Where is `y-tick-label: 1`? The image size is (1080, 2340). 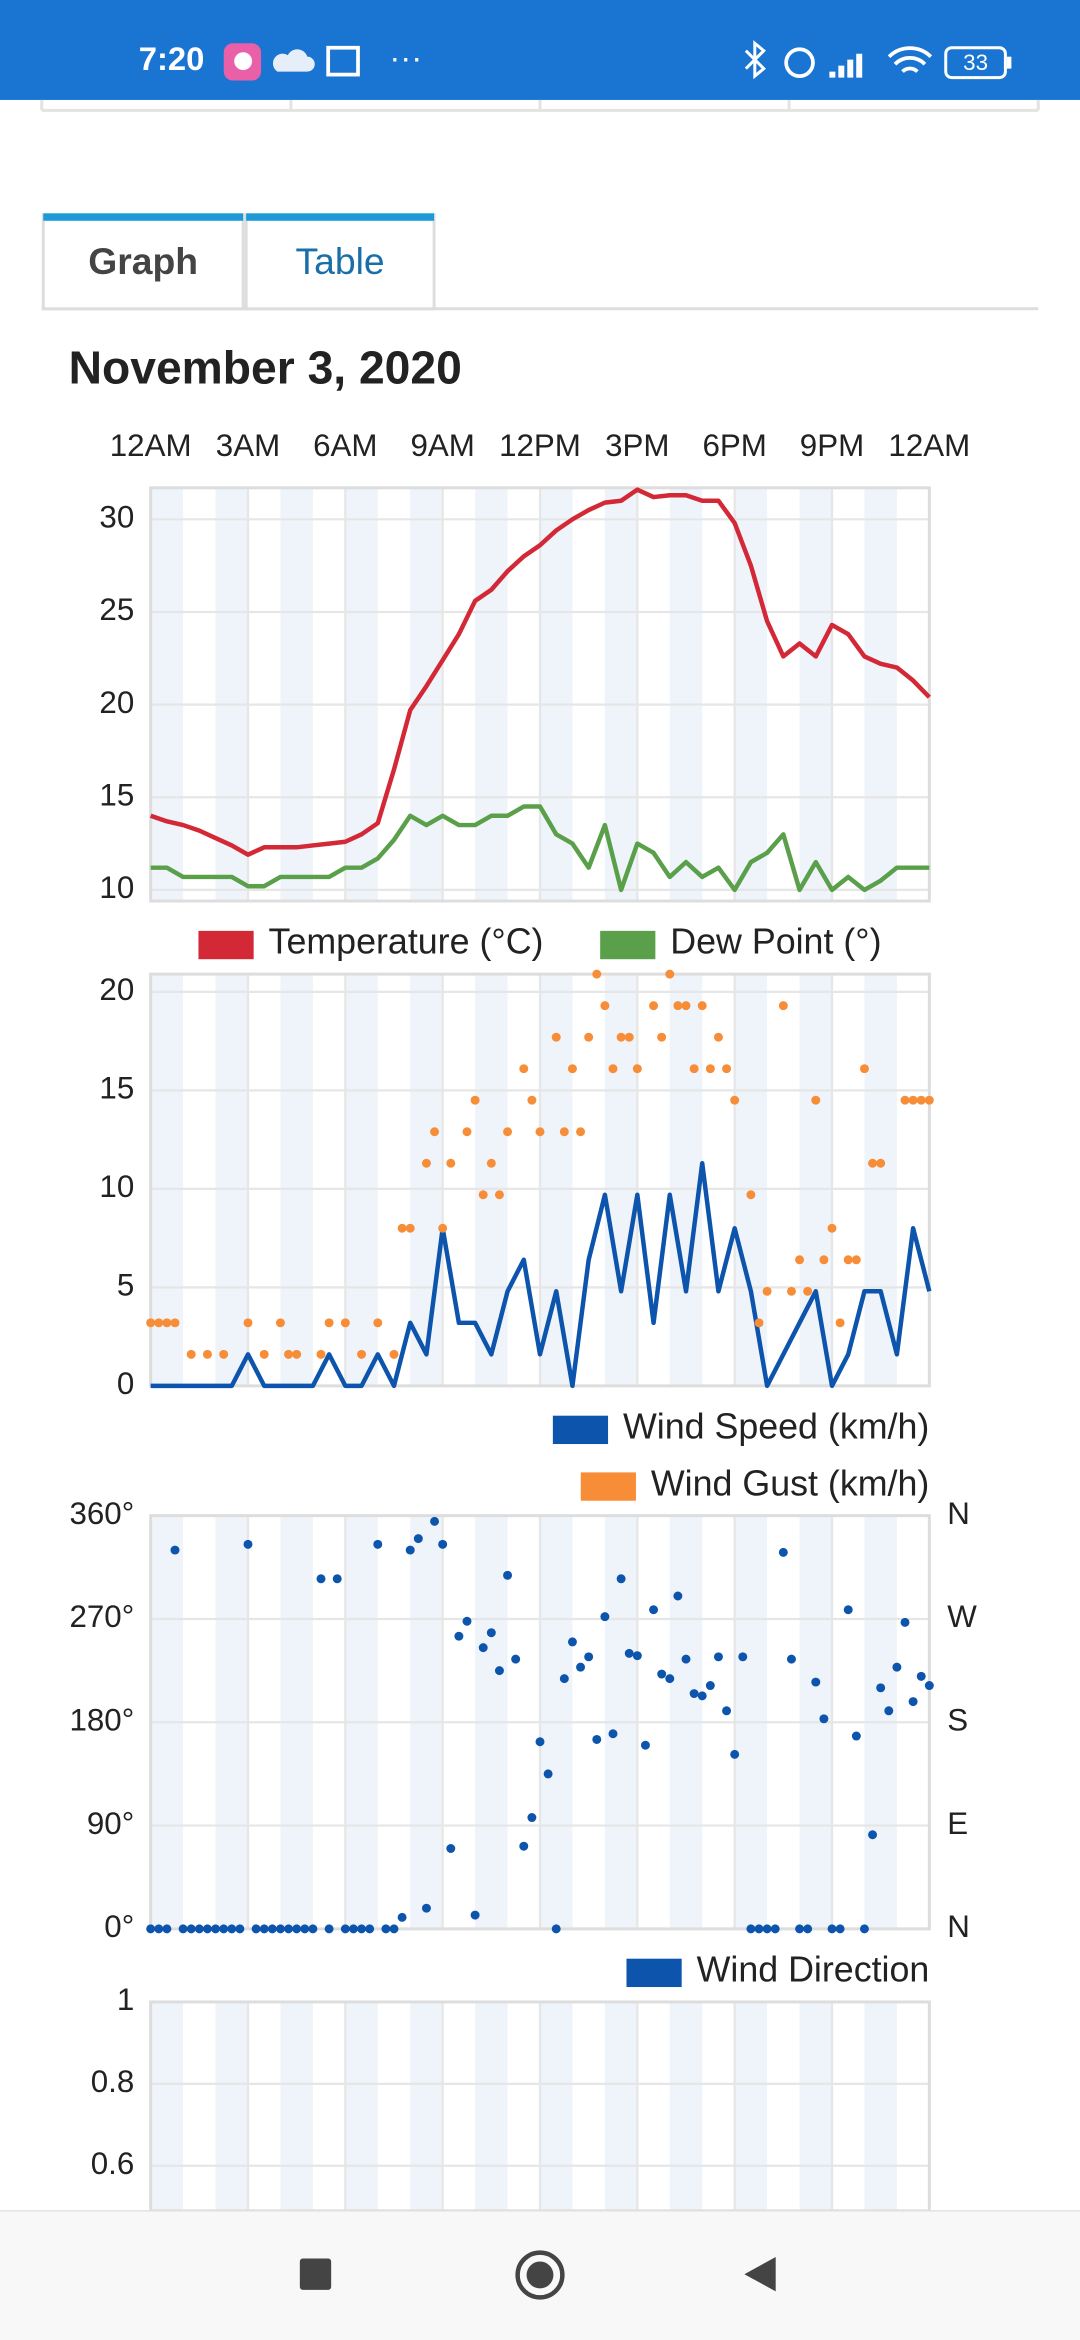
y-tick-label: 1 is located at coordinates (125, 1999).